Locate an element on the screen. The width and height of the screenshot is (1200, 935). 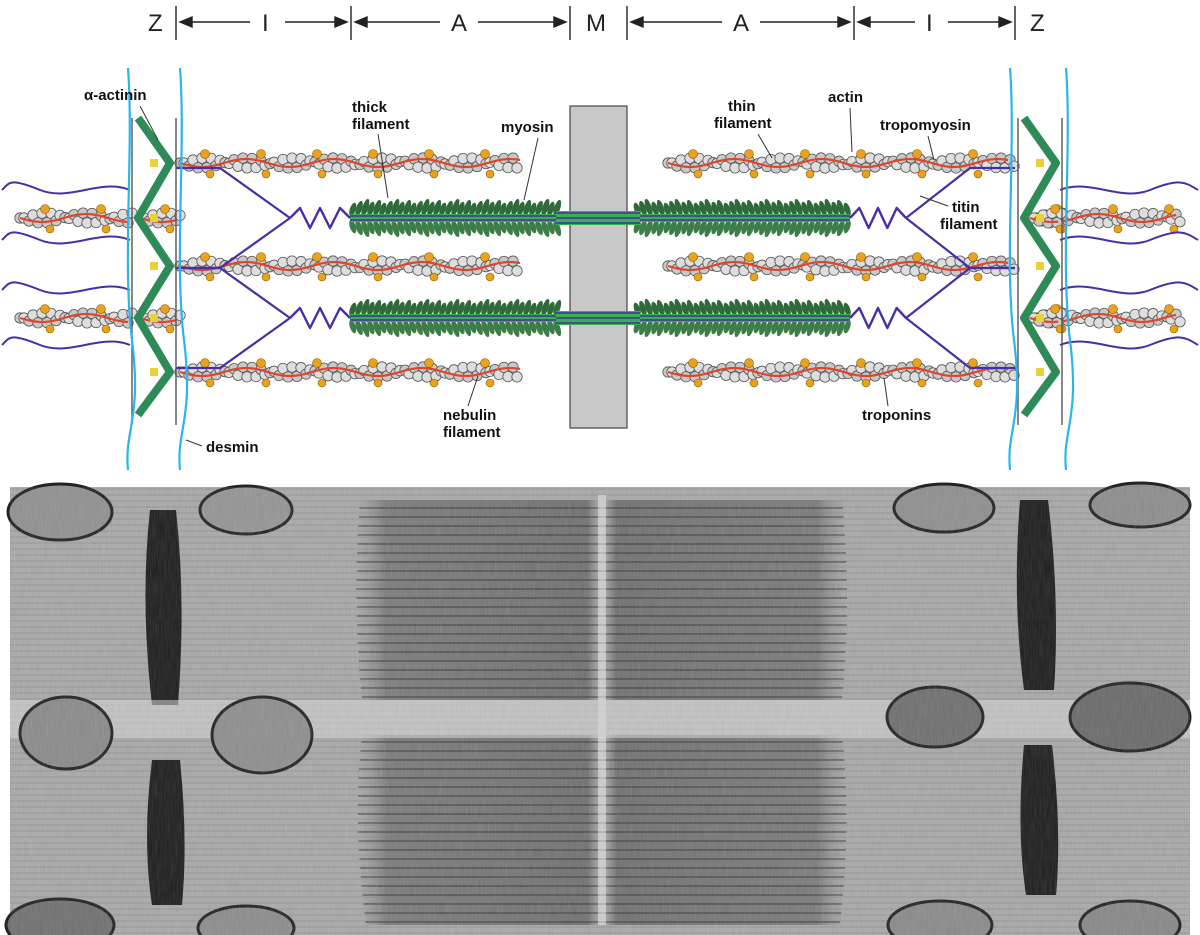
band-a-right: A is located at coordinates (741, 23).